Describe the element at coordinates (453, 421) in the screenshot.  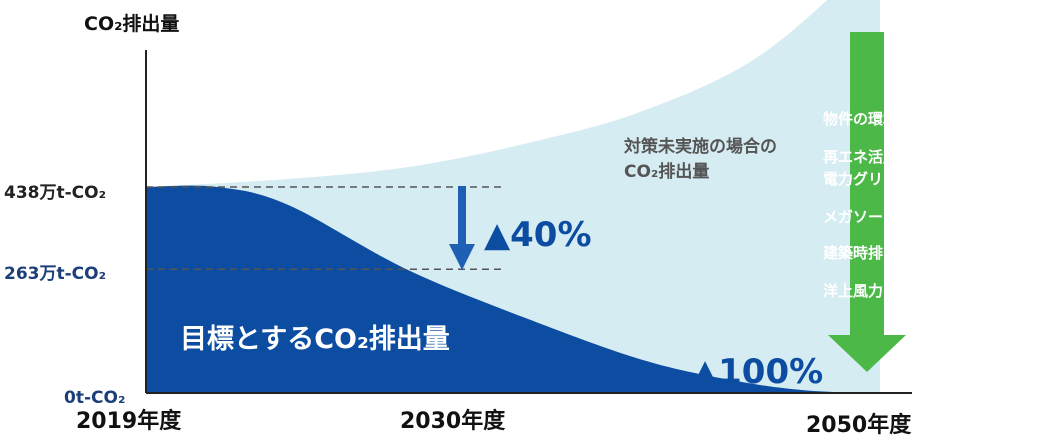
I see `x-tick-2030: 2030年度` at that location.